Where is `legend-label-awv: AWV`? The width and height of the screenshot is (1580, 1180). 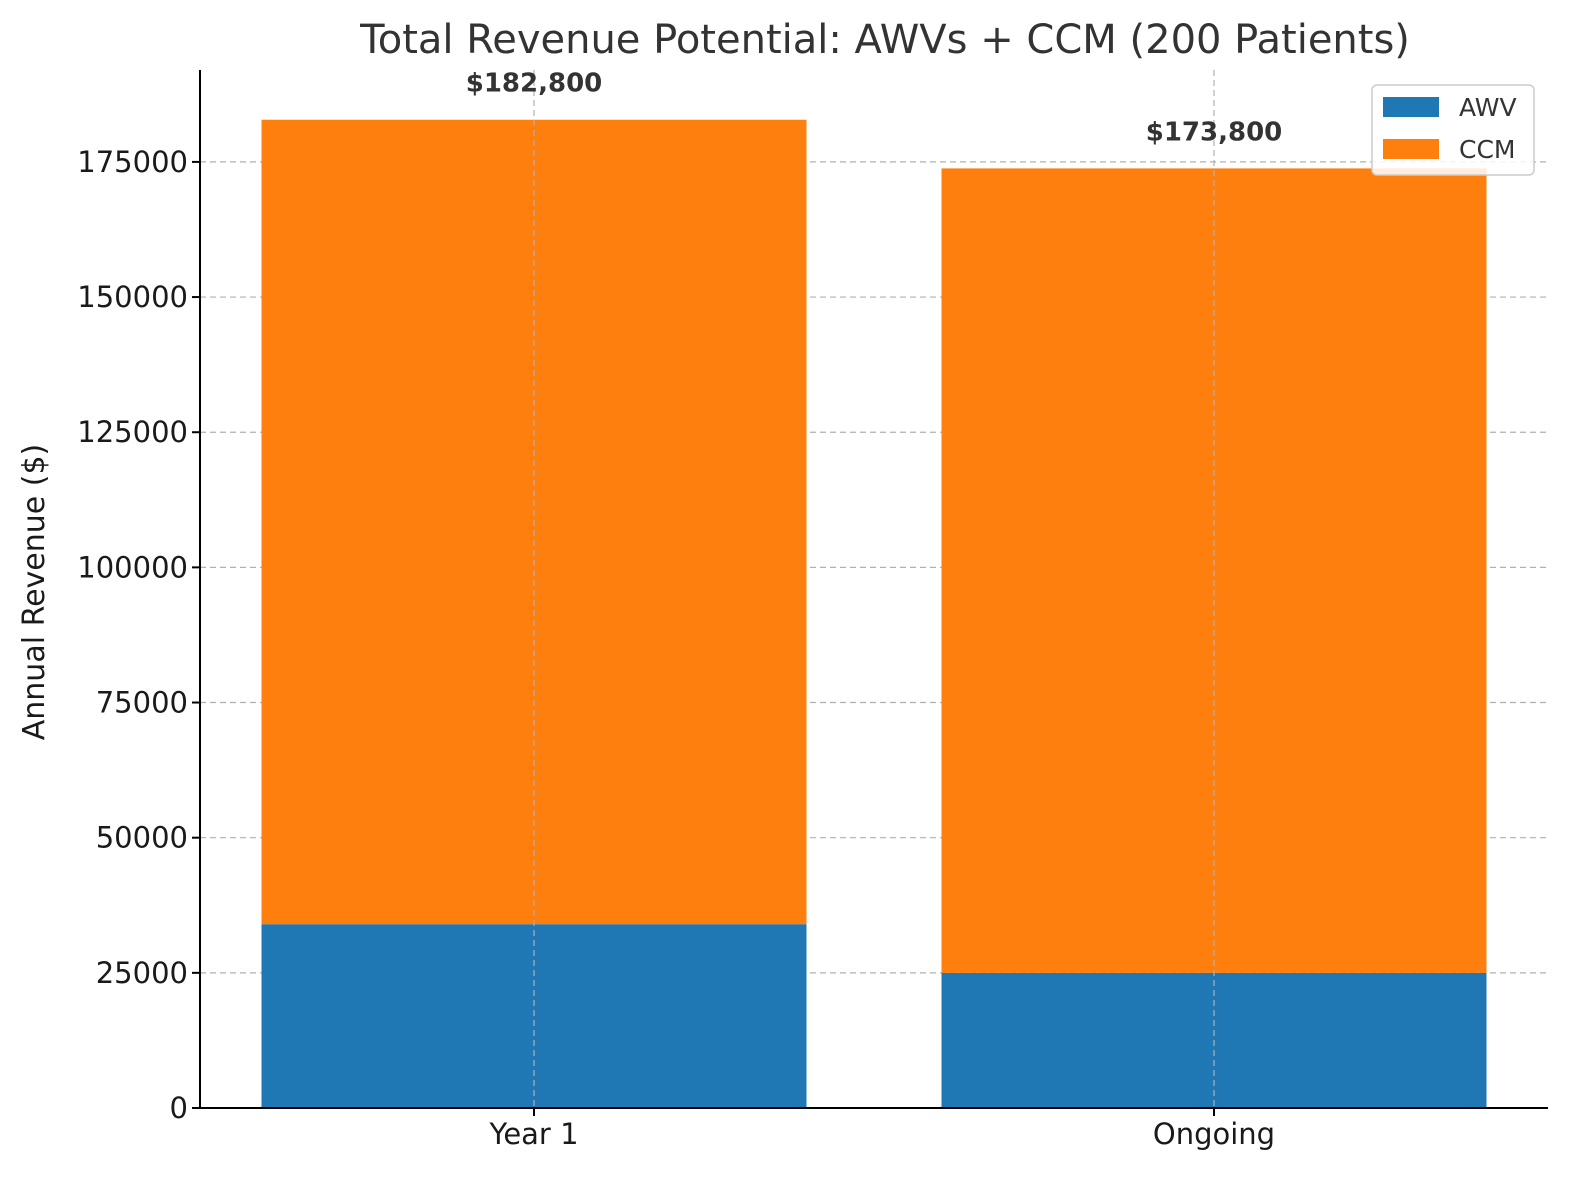 legend-label-awv: AWV is located at coordinates (1488, 107).